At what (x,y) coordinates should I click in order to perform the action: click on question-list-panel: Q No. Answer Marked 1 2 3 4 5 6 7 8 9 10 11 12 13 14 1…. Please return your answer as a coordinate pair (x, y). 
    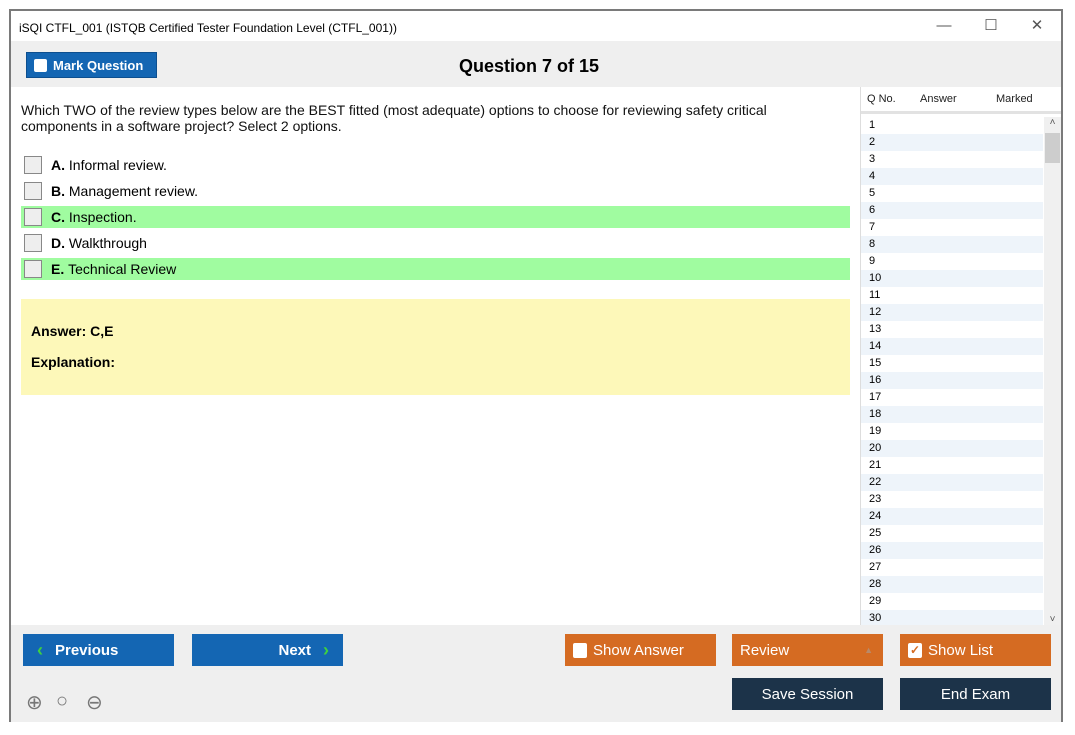
    Looking at the image, I should click on (960, 357).